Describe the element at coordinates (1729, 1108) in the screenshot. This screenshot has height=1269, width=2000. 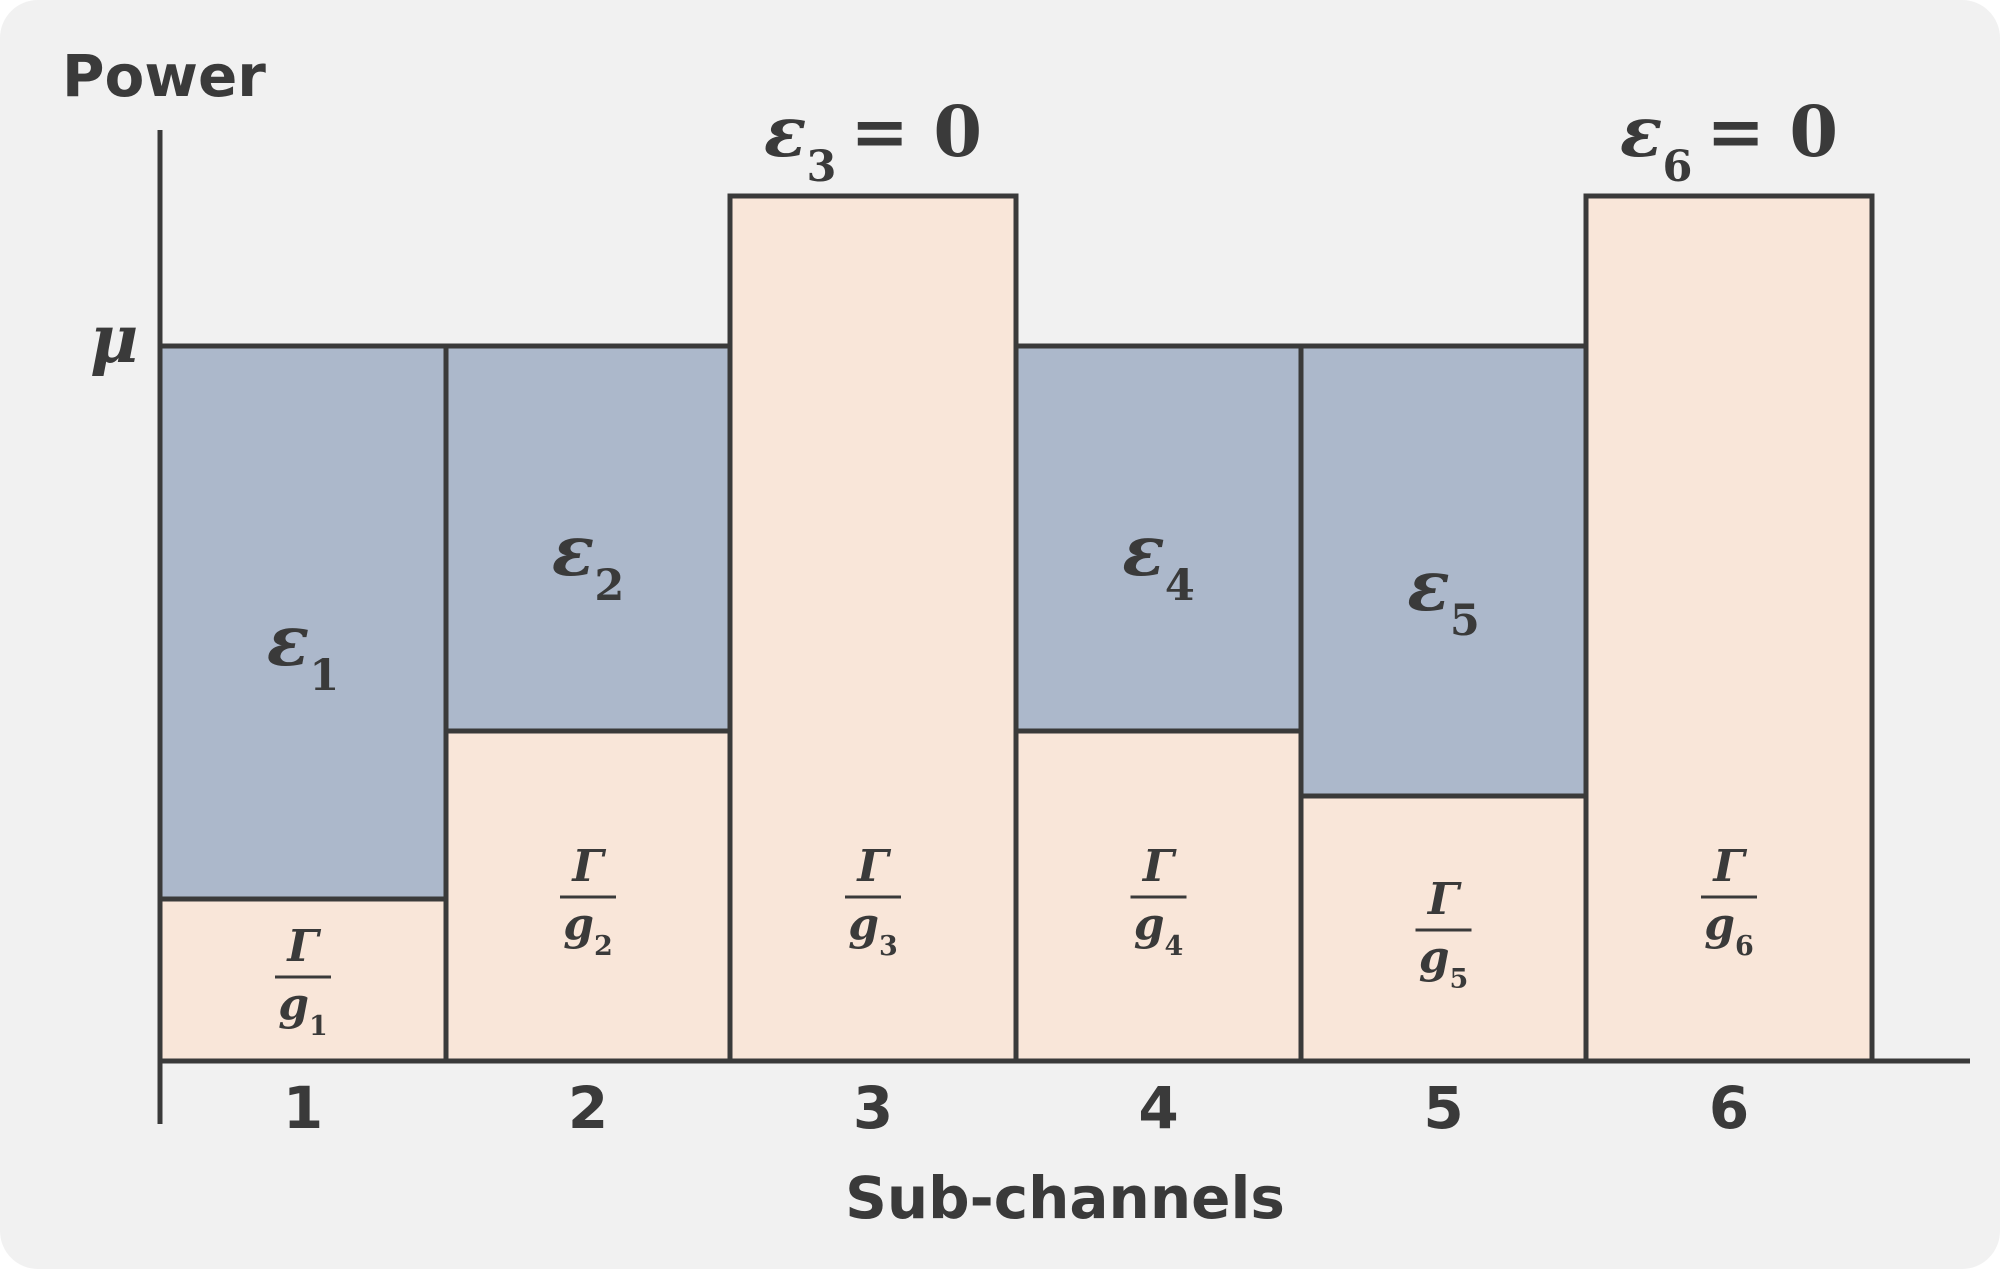
I see `x-tick-label-6: 6` at that location.